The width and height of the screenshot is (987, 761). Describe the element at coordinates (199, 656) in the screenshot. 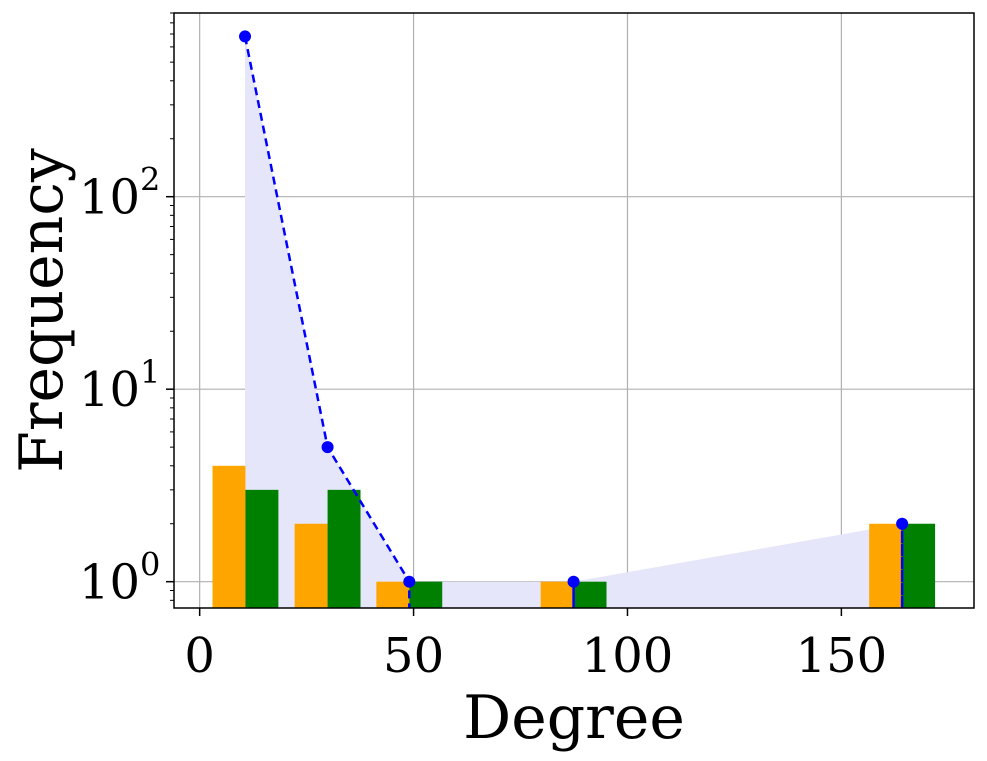

I see `x-tick-label: 0` at that location.